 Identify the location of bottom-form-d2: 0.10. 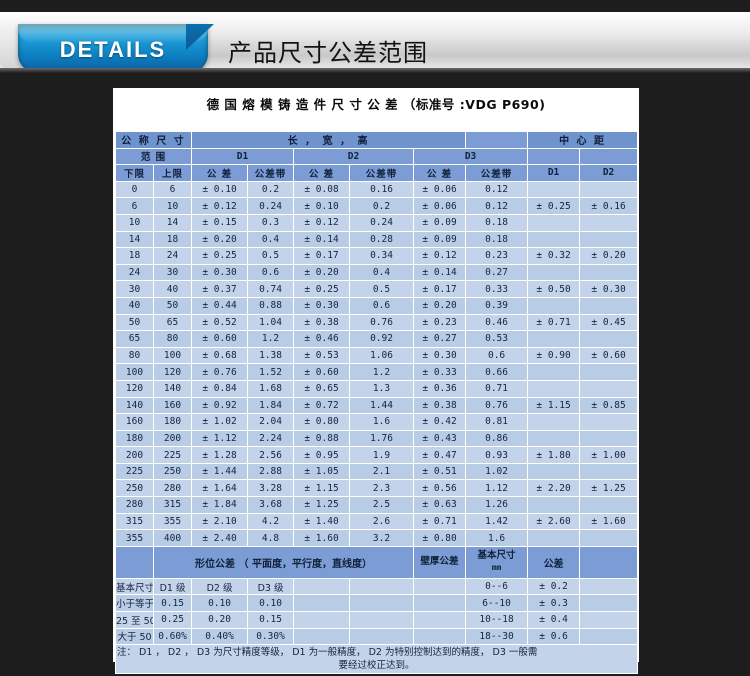
(220, 603).